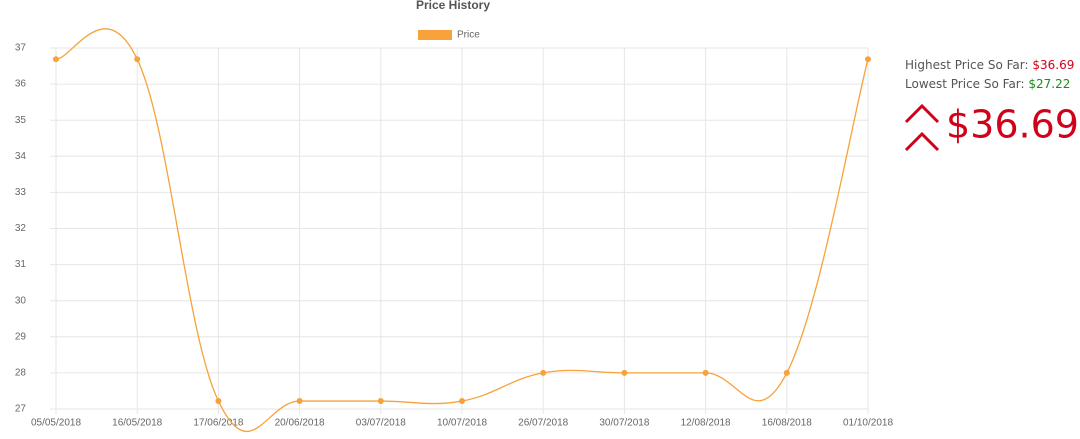  What do you see at coordinates (706, 423) in the screenshot?
I see `x-tick-label: 12/08/2018` at bounding box center [706, 423].